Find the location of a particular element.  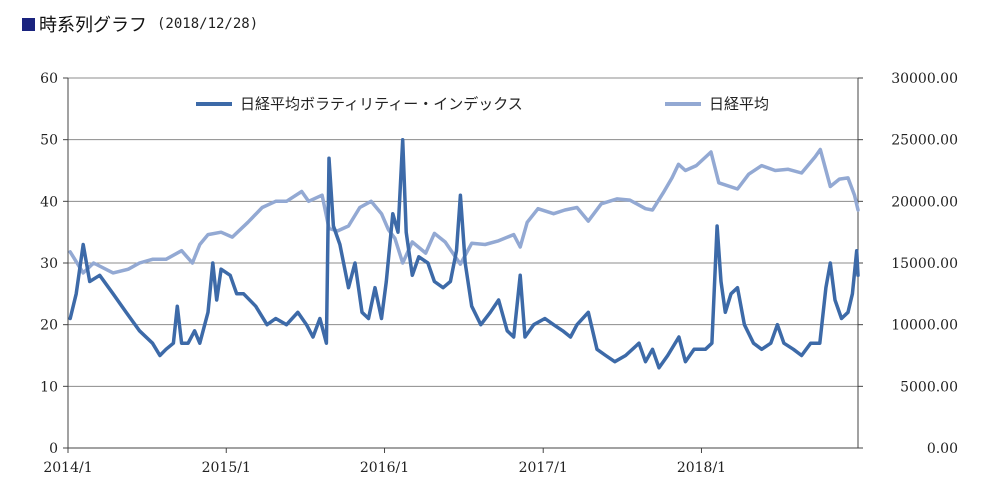

left-tick-label: 10 is located at coordinates (49, 387).